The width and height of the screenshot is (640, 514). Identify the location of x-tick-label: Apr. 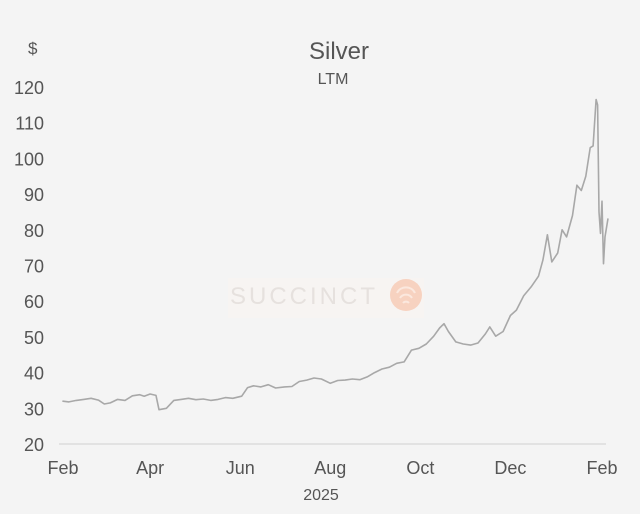
(150, 468).